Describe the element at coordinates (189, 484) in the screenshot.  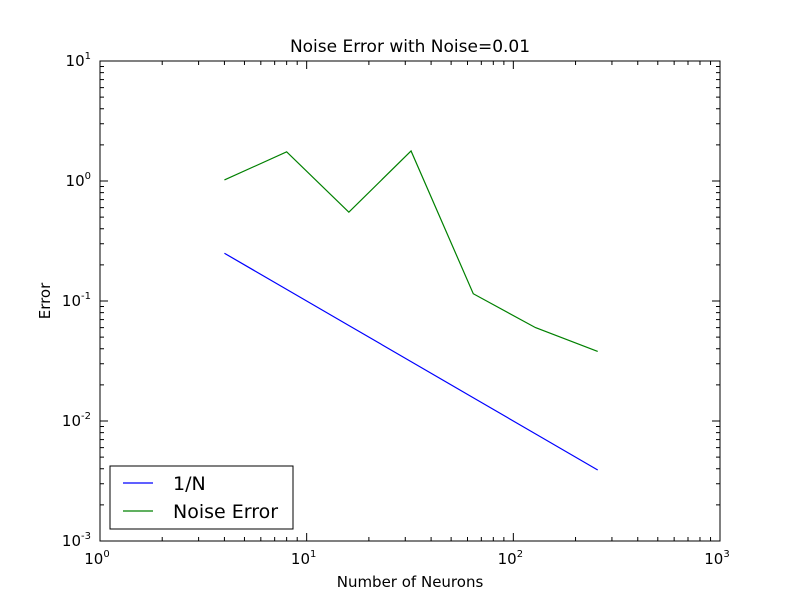
I see `legend-label: 1/N` at that location.